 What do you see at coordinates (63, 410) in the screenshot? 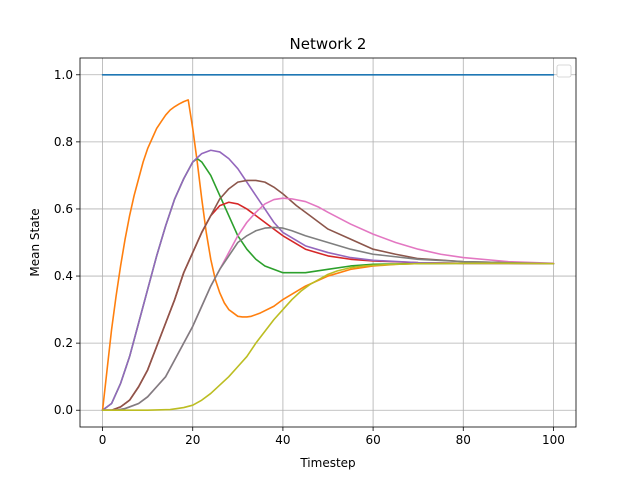
I see `y-tick-label: 0.0` at bounding box center [63, 410].